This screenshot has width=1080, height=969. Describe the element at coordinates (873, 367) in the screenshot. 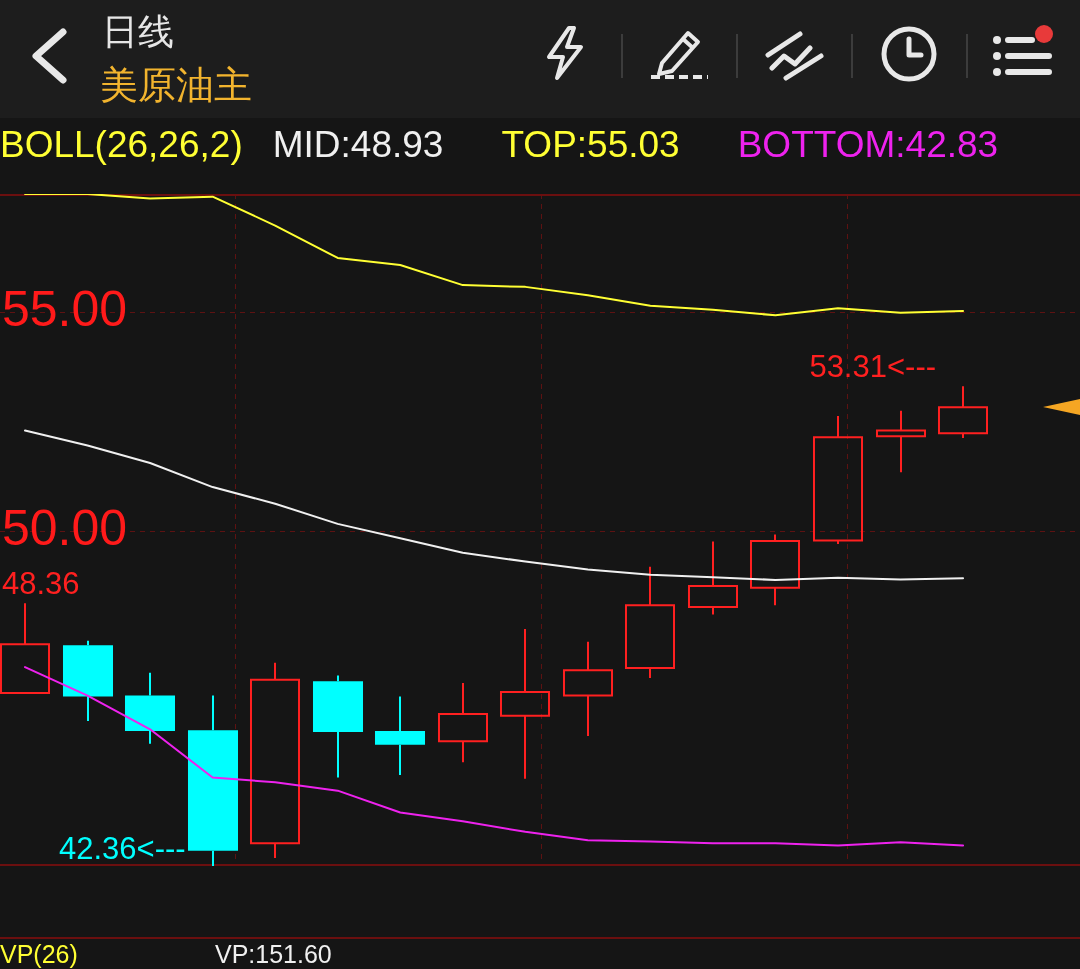

I see `annotation: 53.31<---` at that location.